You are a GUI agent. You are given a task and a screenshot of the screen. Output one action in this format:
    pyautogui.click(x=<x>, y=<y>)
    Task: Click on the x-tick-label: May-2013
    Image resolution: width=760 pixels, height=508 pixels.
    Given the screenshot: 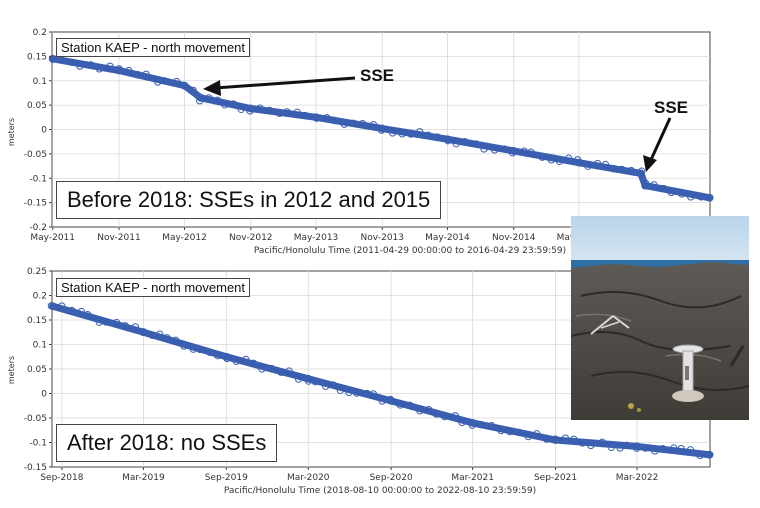 What is the action you would take?
    pyautogui.click(x=316, y=238)
    